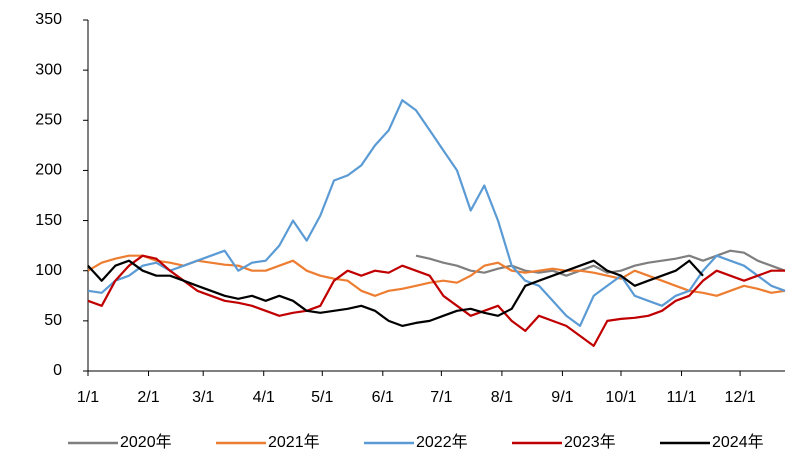 Image resolution: width=788 pixels, height=456 pixels. What do you see at coordinates (682, 397) in the screenshot?
I see `x-tick-label: 11/1` at bounding box center [682, 397].